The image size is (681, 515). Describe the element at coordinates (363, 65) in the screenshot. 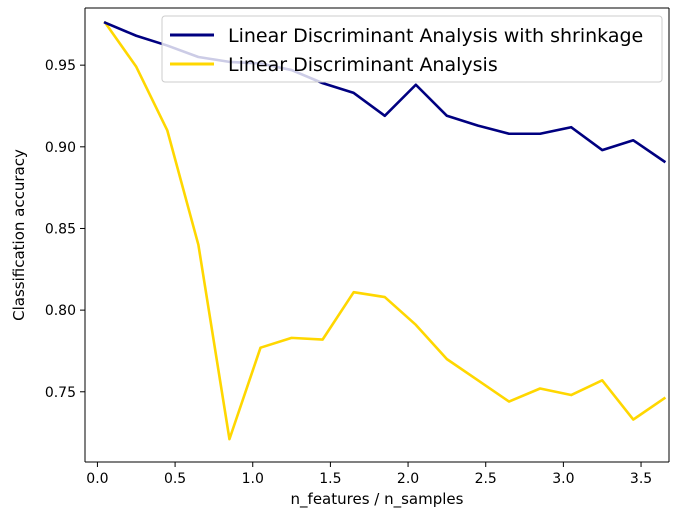

I see `legend-label-lda: Linear Discriminant Analysis` at that location.